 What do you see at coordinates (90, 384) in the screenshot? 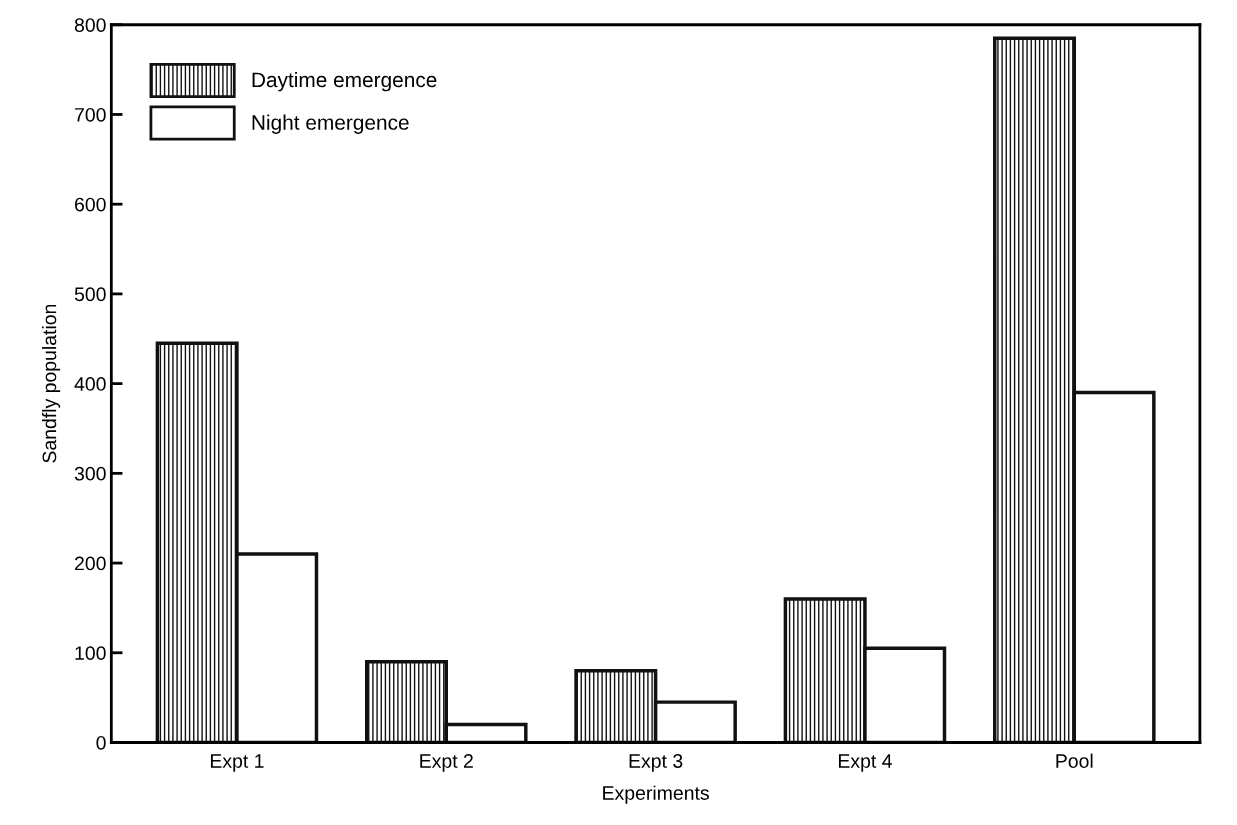
I see `y-tick-label: 400` at bounding box center [90, 384].